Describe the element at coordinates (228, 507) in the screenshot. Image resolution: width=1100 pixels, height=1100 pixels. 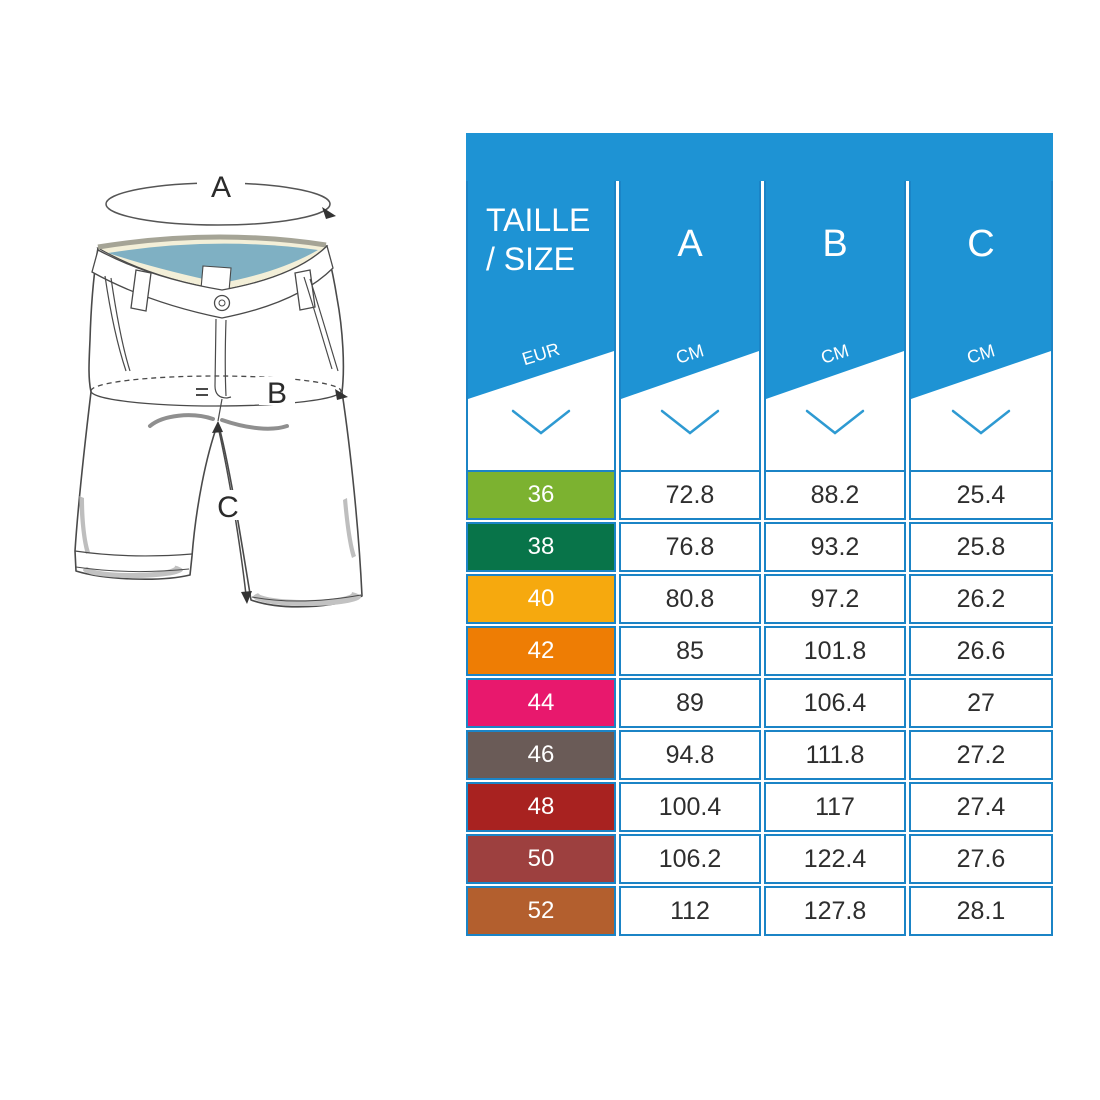
I see `measure-label-c: C` at that location.